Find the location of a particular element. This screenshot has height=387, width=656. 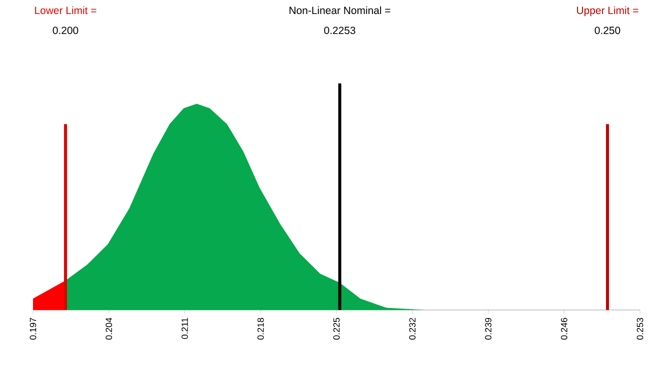

x-tick-label: 0.225 is located at coordinates (336, 329).